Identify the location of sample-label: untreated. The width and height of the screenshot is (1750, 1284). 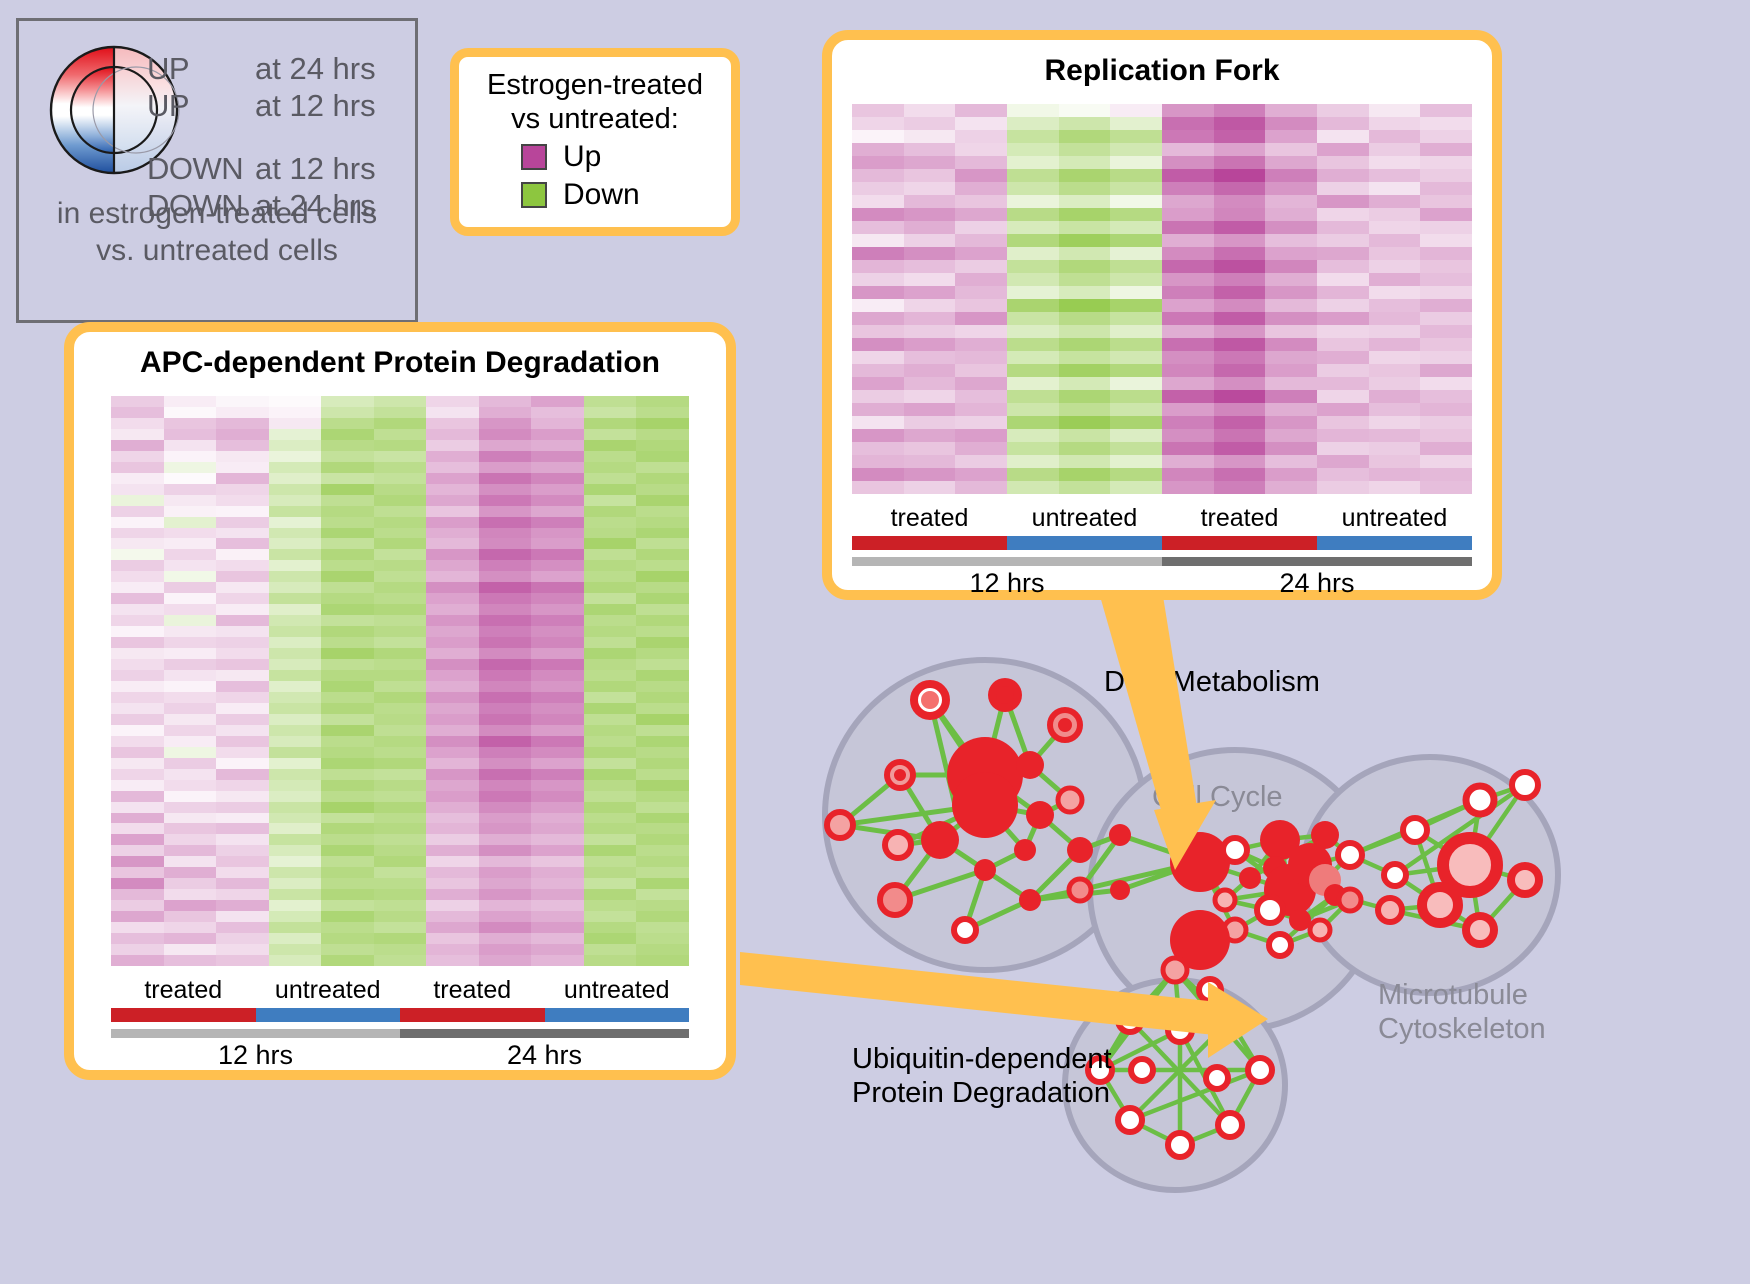
(1084, 518).